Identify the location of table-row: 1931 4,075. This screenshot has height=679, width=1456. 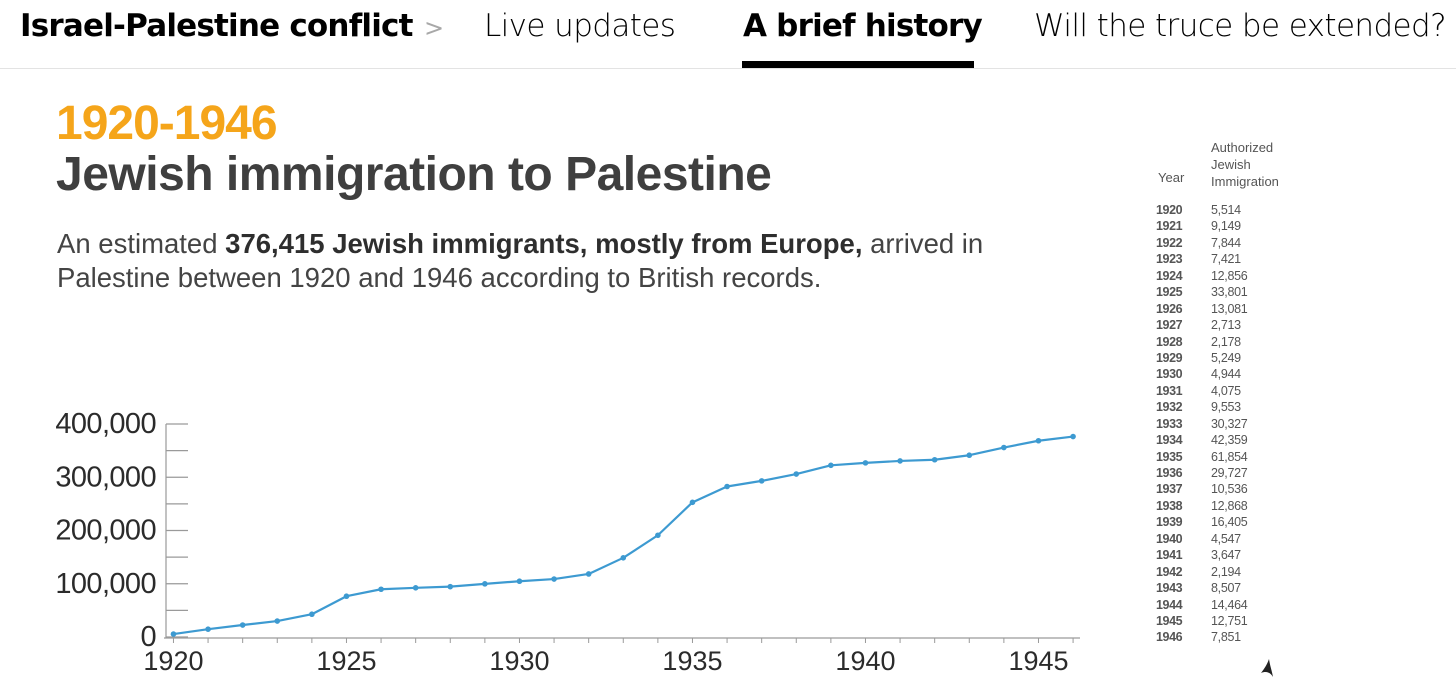
(1216, 391).